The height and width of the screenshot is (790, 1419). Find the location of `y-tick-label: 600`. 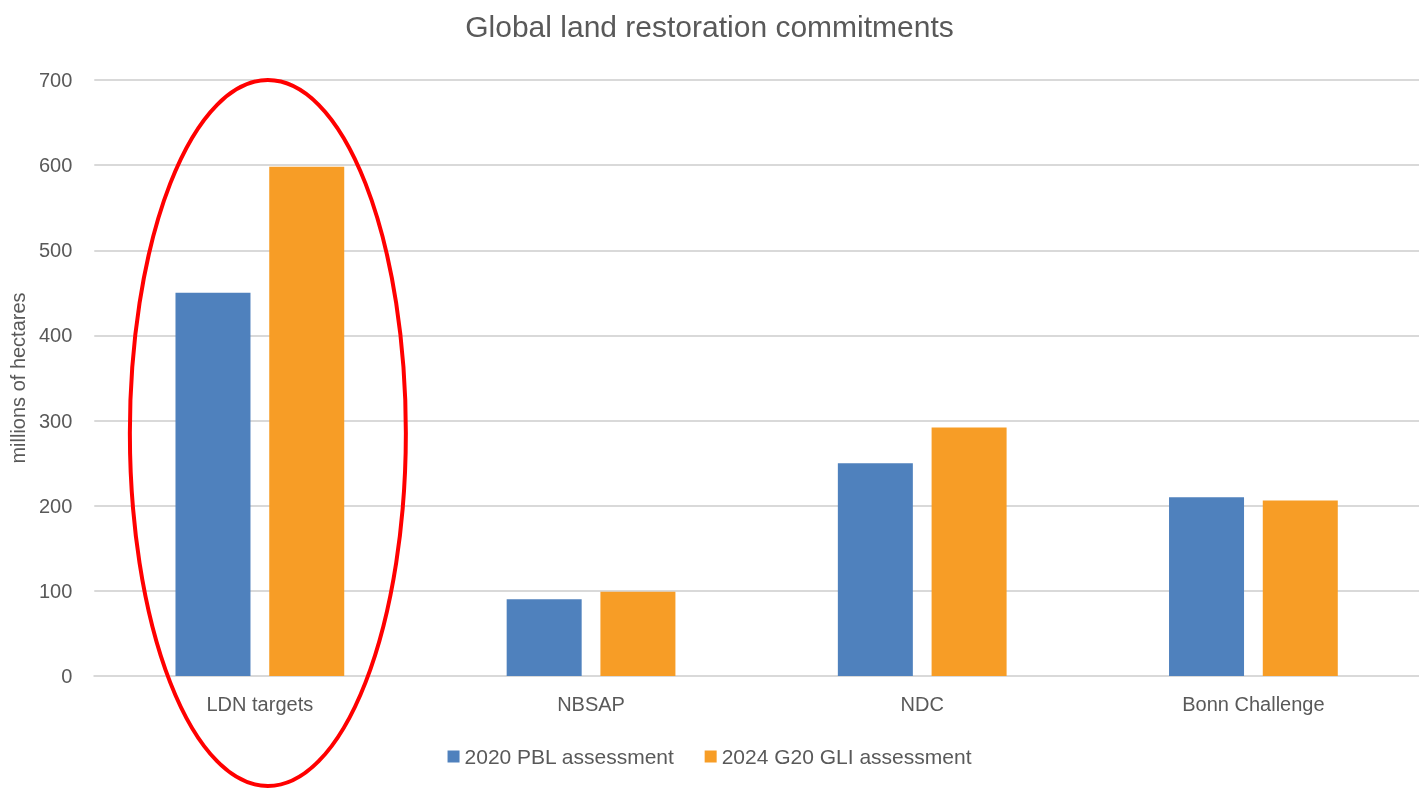

y-tick-label: 600 is located at coordinates (55, 165).